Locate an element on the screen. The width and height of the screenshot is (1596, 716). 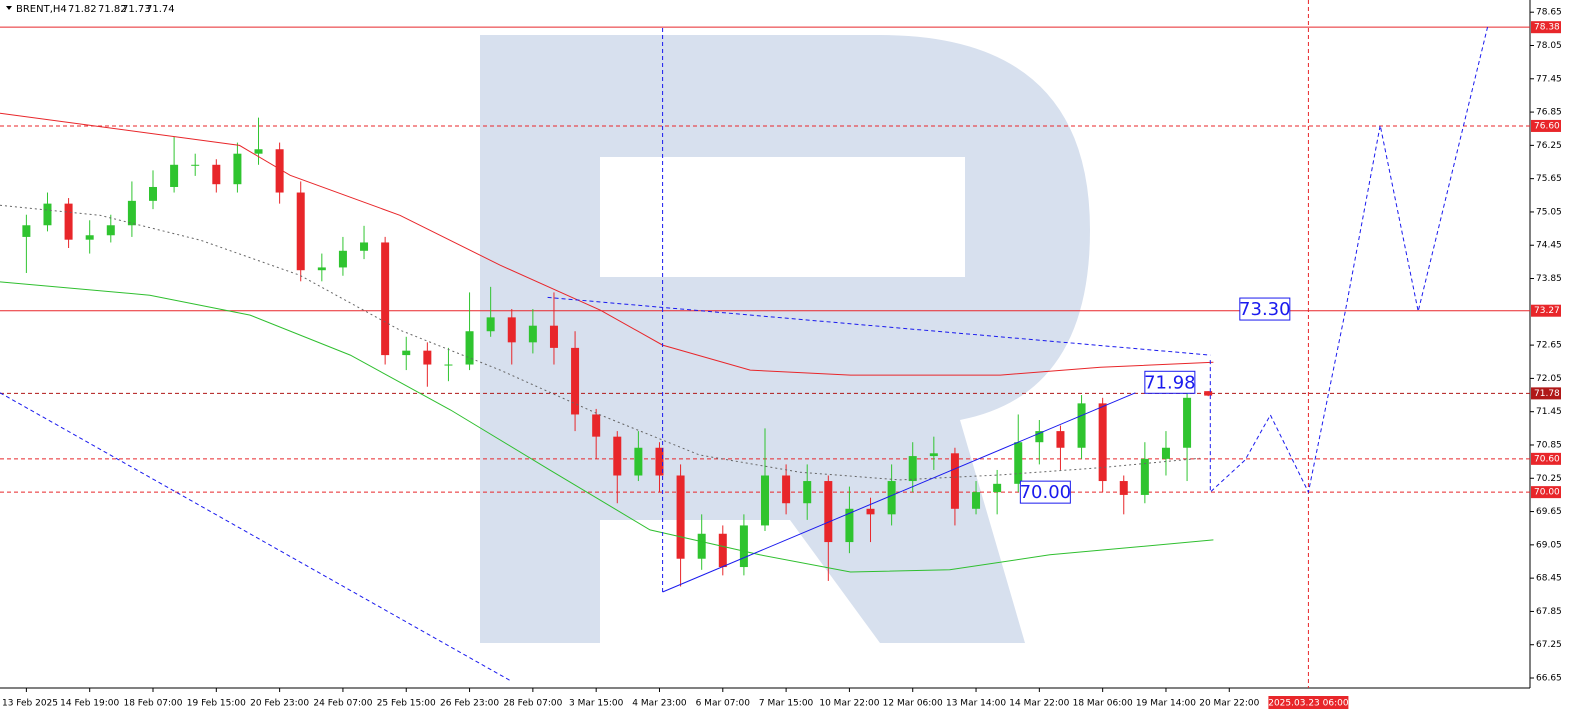
level-label: 70.00 is located at coordinates (1547, 493).